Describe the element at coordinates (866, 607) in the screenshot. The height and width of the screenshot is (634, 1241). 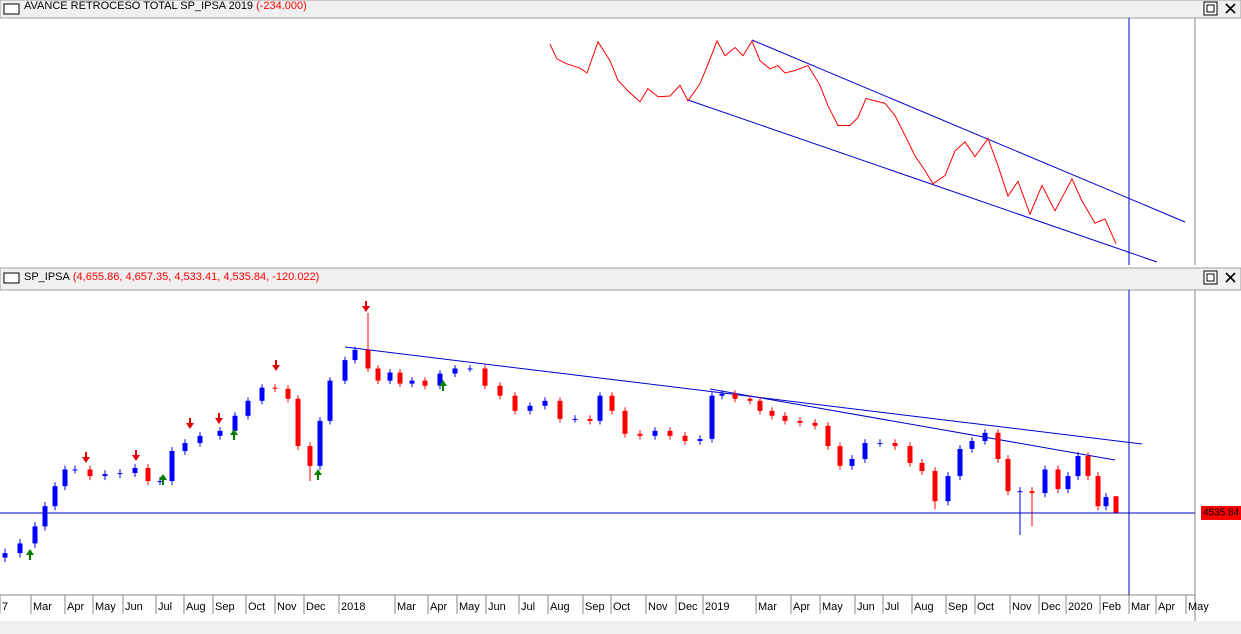
I see `x-tick-label: Jun` at that location.